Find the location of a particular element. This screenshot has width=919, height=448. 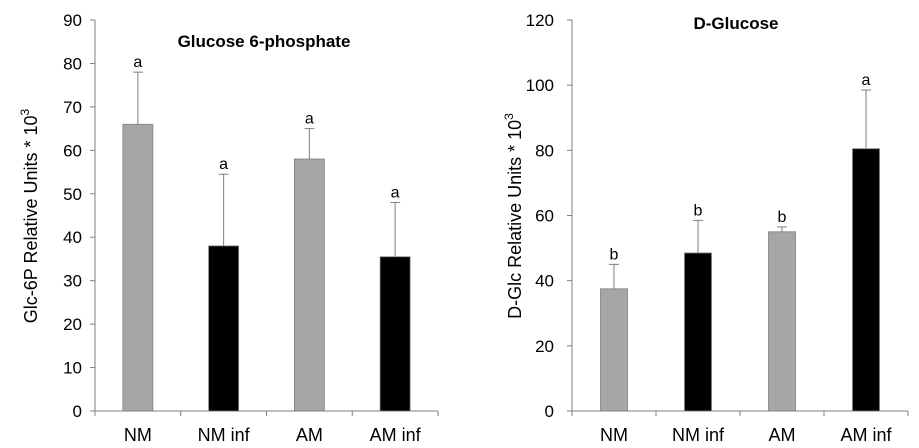

y-tick-label: 100 is located at coordinates (540, 85).